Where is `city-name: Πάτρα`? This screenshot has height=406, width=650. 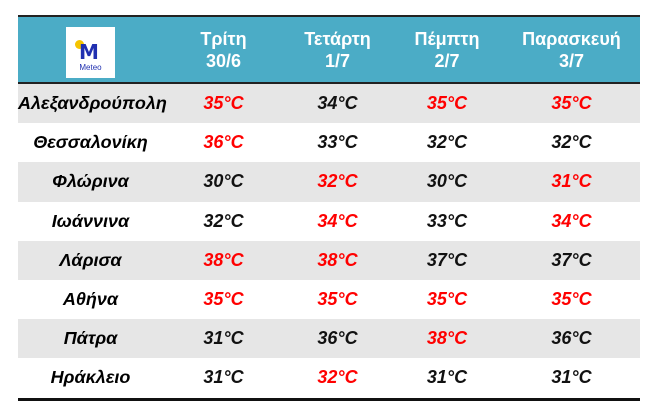
city-name: Πάτρα is located at coordinates (90, 338).